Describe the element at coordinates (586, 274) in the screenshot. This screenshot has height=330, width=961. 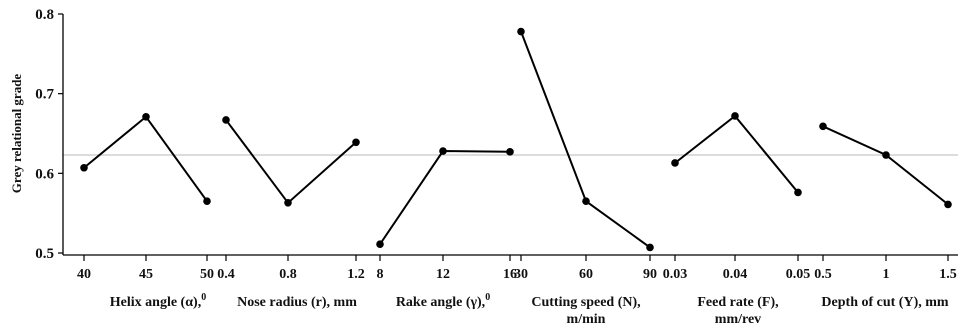
I see `x-tick-label: 60` at that location.